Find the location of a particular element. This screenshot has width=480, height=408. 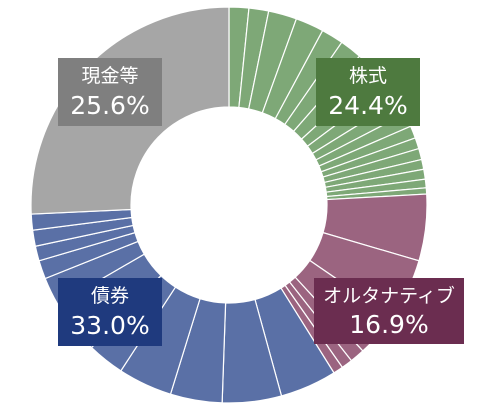

label-alternative-name: オルタナティブ is located at coordinates (389, 295).